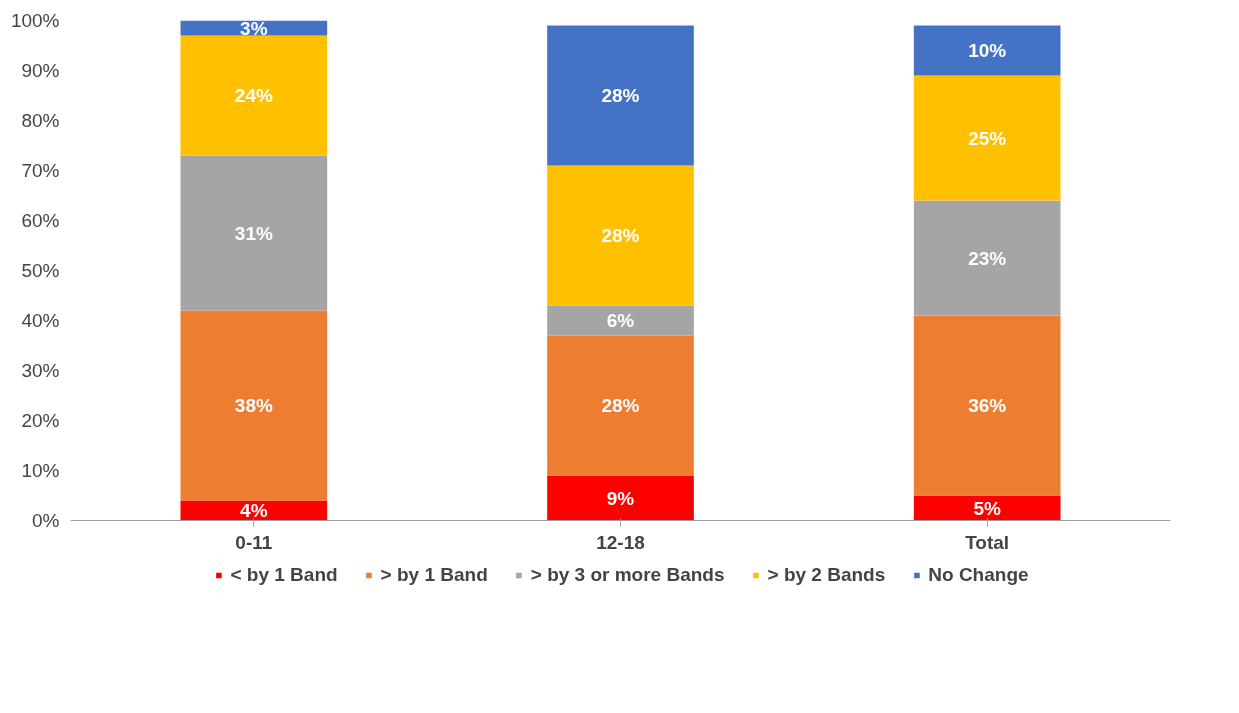 The image size is (1239, 713). What do you see at coordinates (978, 575) in the screenshot?
I see `legend-label: No Change` at bounding box center [978, 575].